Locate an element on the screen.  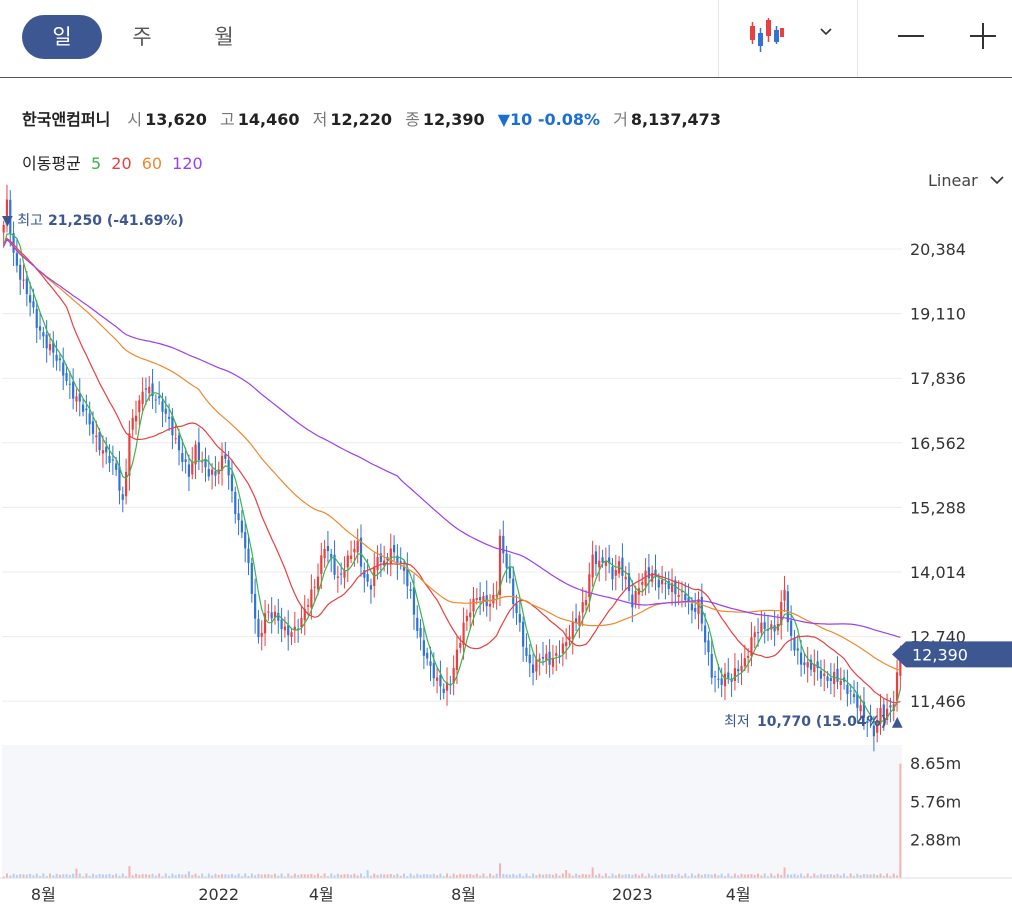
x-tick-label: 2023 is located at coordinates (632, 894).